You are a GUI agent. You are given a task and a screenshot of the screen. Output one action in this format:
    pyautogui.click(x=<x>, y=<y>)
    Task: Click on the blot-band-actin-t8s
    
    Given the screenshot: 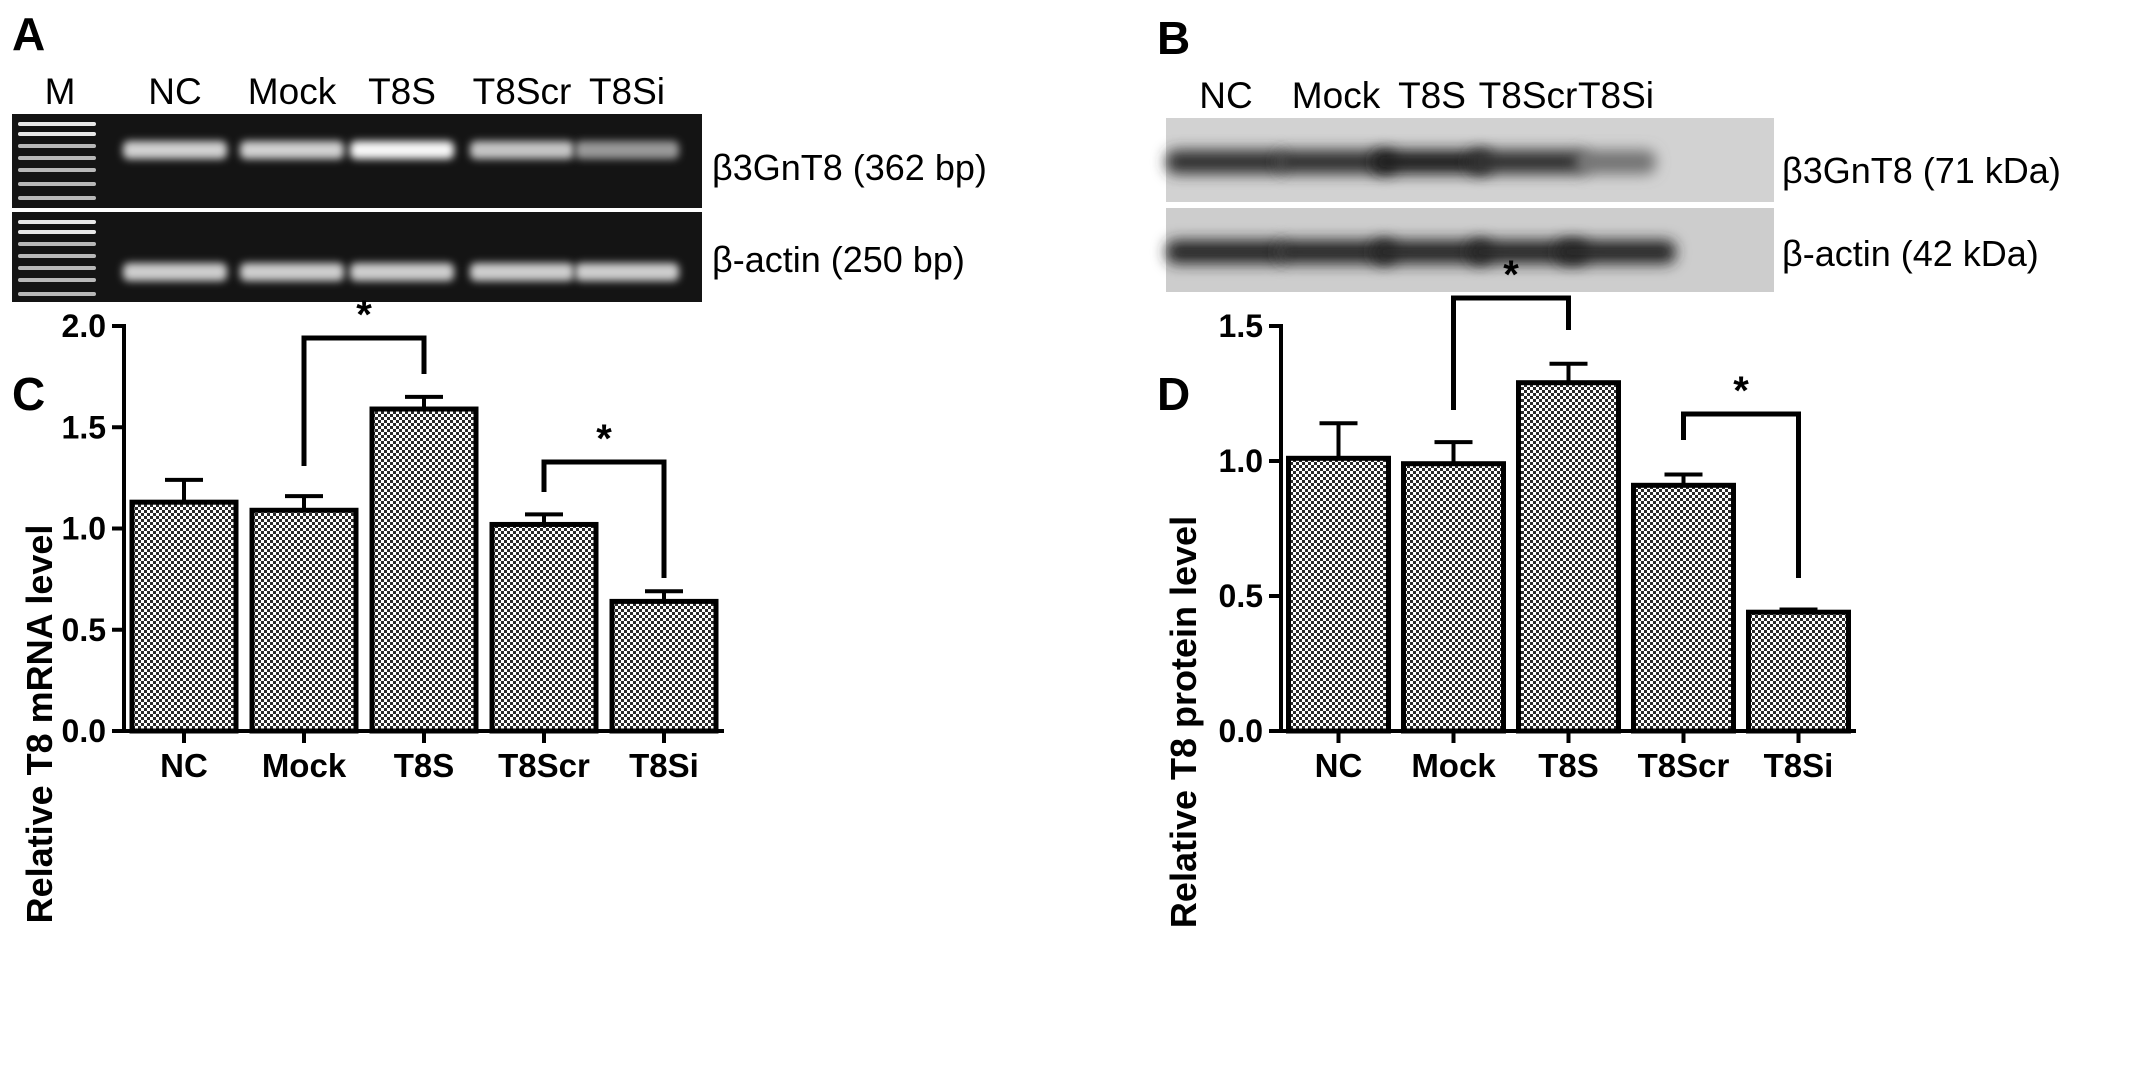 What is the action you would take?
    pyautogui.click(x=1432, y=252)
    